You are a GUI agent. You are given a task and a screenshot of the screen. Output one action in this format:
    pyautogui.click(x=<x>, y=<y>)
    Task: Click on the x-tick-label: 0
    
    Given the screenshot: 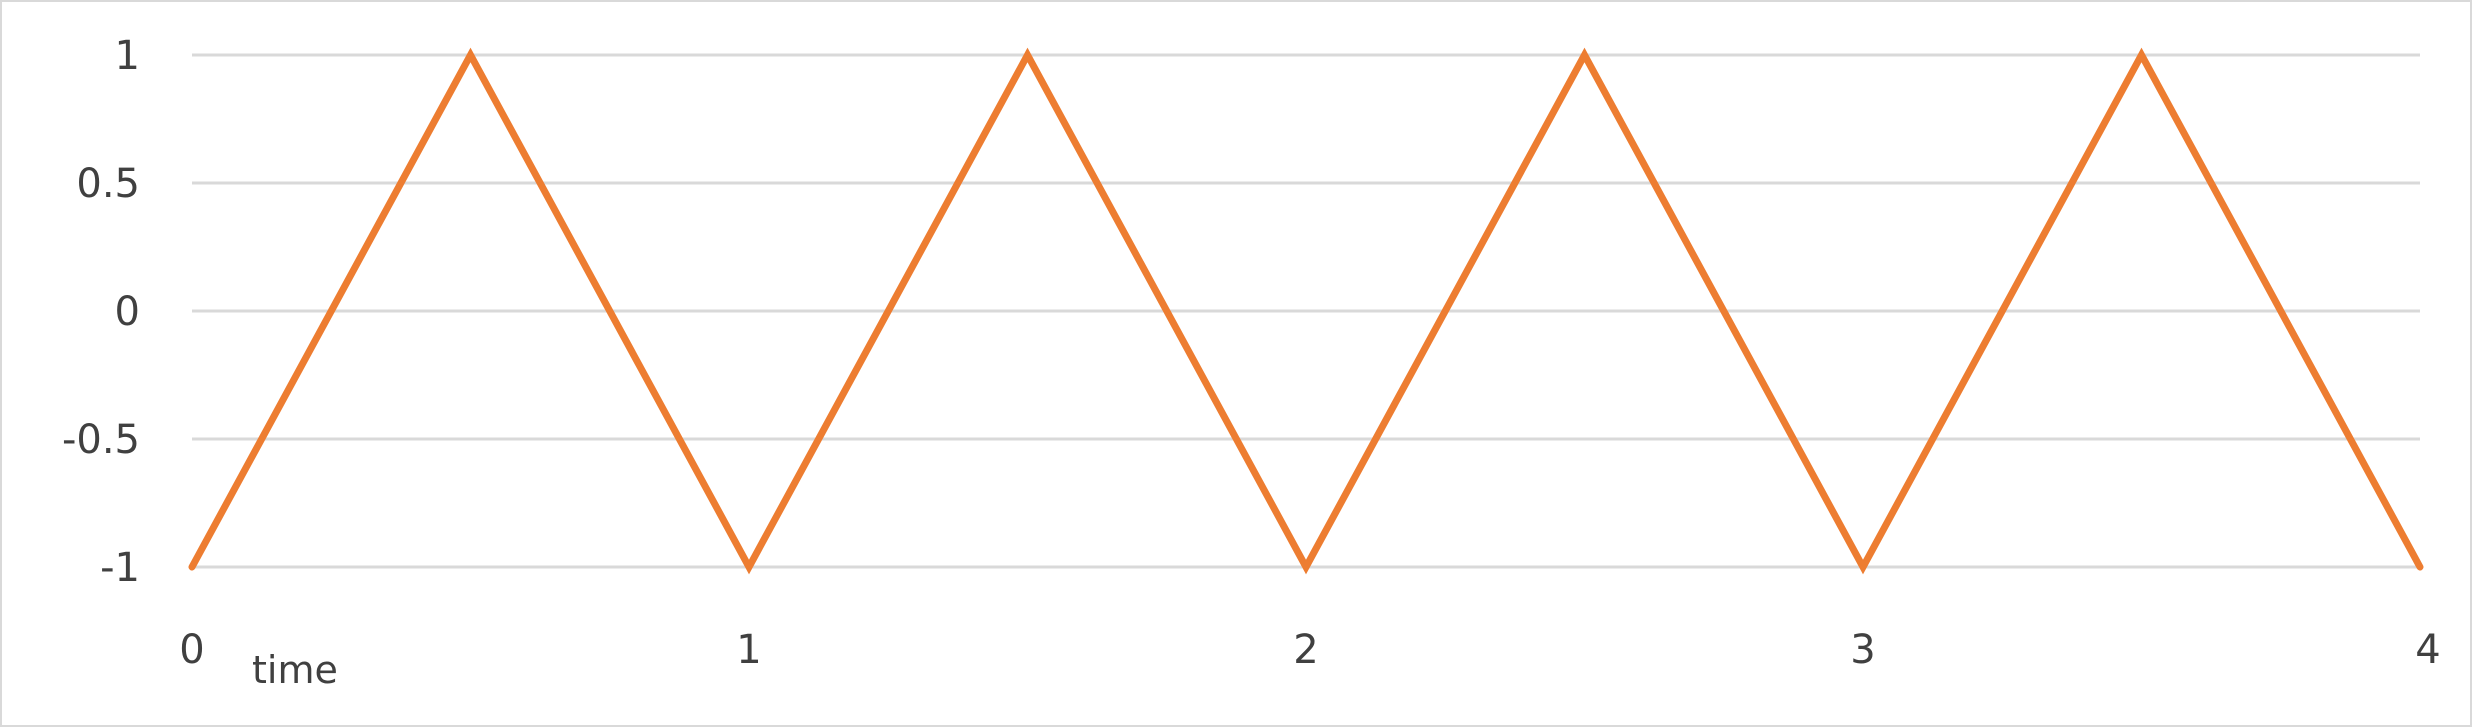 What is the action you would take?
    pyautogui.click(x=191, y=650)
    